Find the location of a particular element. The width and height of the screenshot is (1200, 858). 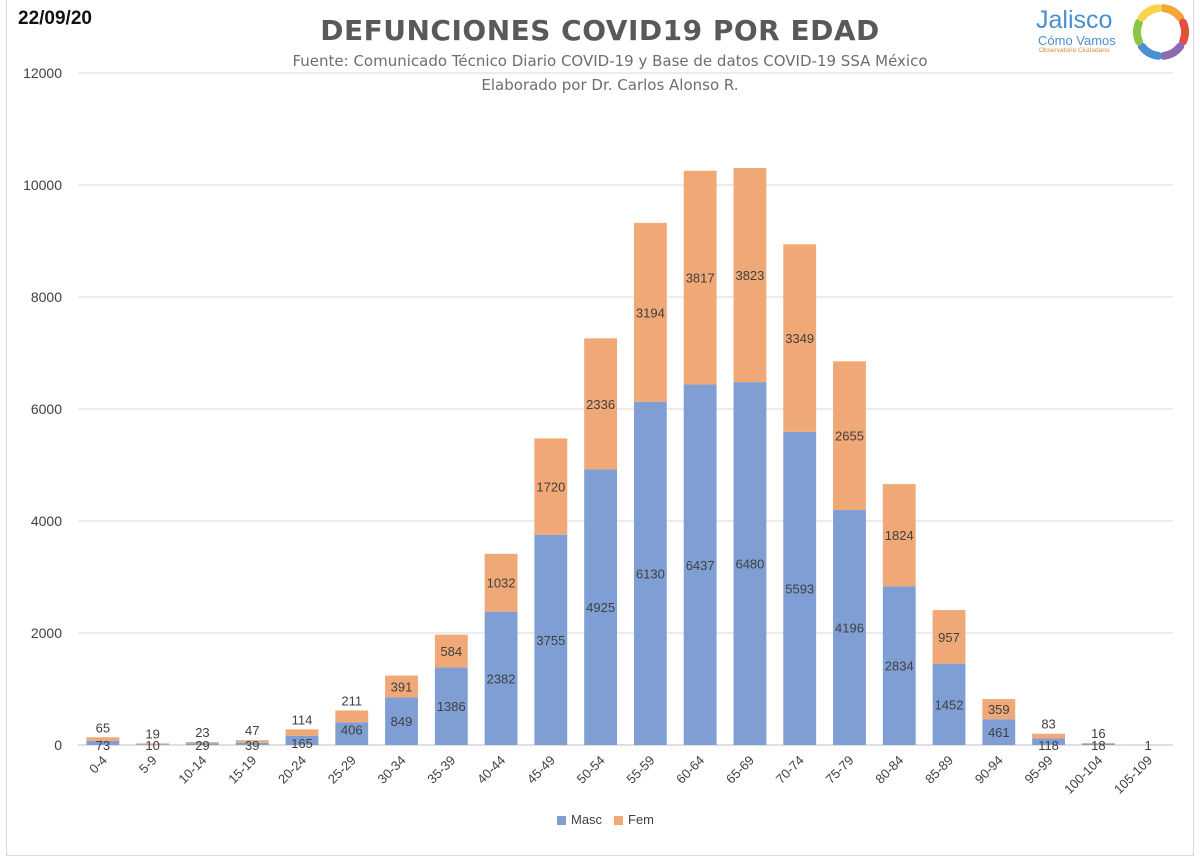

legend-masc: Masc is located at coordinates (579, 819).